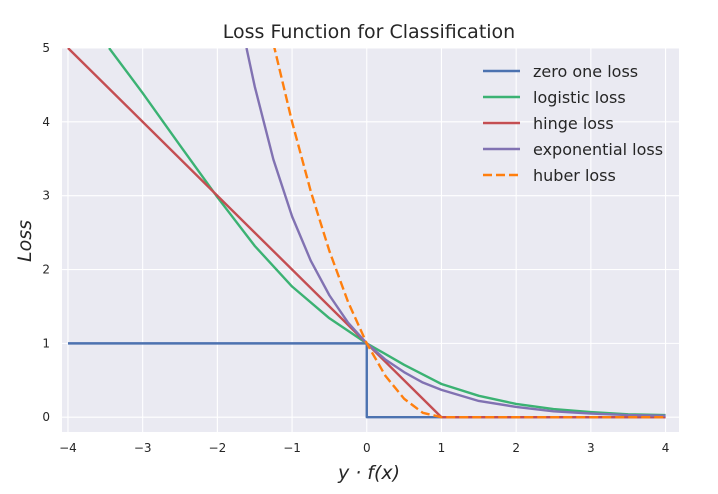 This screenshot has width=718, height=494. I want to click on x-tick-label: −4, so click(68, 448).